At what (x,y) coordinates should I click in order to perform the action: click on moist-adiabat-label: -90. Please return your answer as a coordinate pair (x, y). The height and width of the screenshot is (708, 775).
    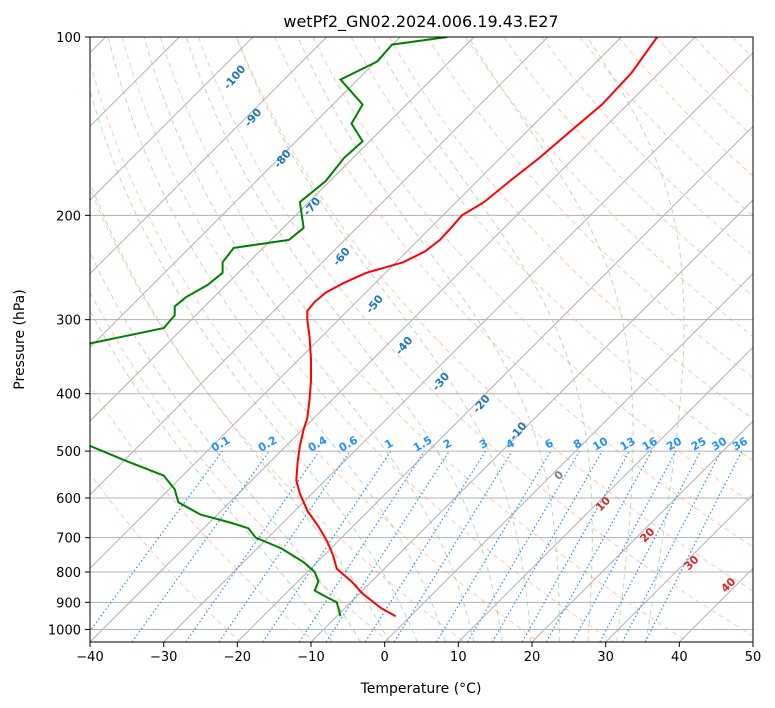
    Looking at the image, I should click on (253, 118).